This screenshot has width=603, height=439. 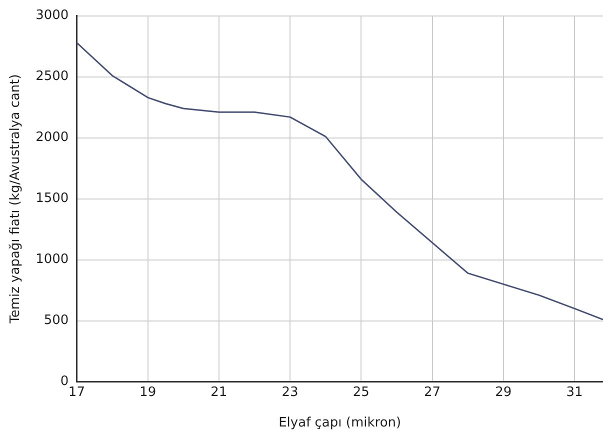 I want to click on x-tick-label: 19, so click(x=148, y=392).